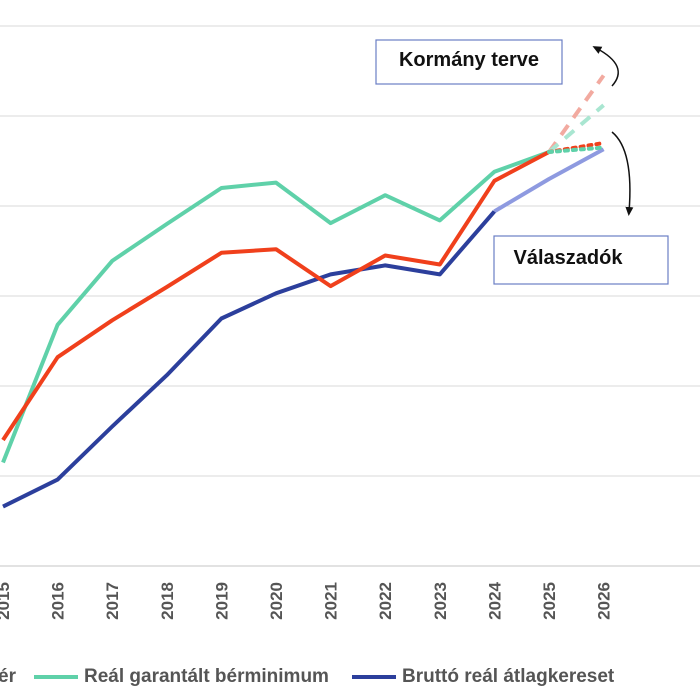 The height and width of the screenshot is (700, 700). Describe the element at coordinates (206, 676) in the screenshot. I see `legend-label-guaranteed-minimum: Reál garantált bérminimum` at that location.